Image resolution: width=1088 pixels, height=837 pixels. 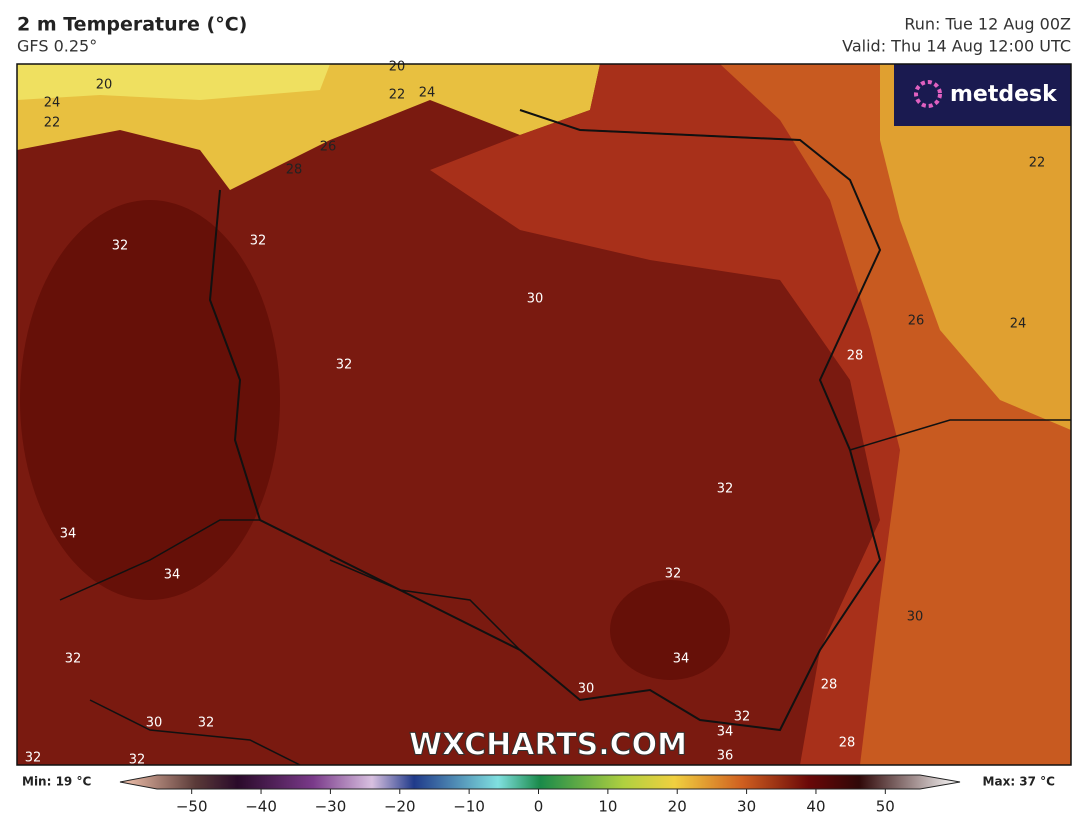 I want to click on colorbar-tick-label: −40, so click(x=261, y=807).